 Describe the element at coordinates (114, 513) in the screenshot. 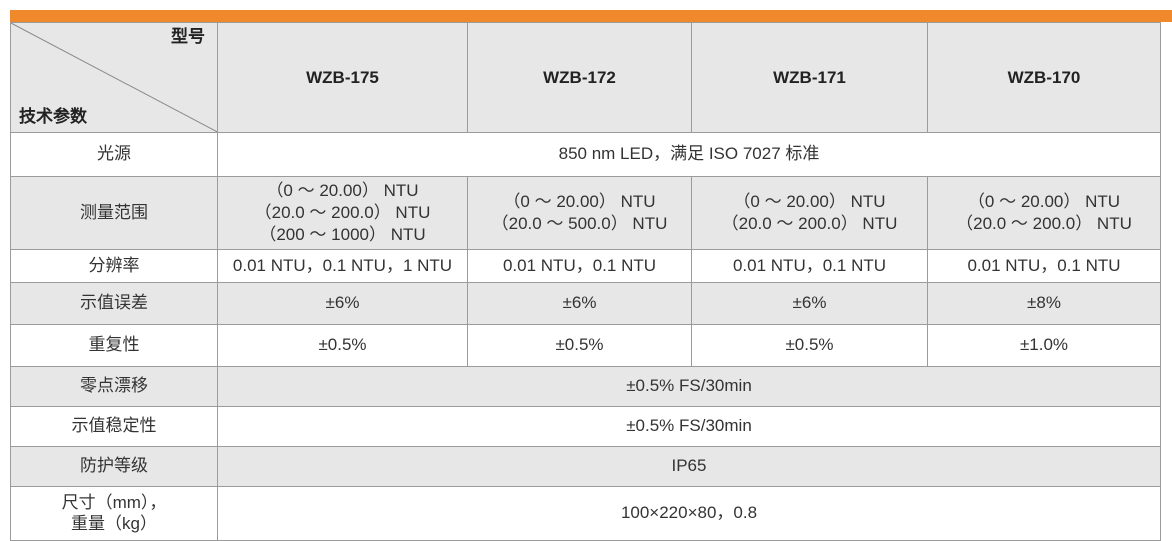

I see `row-label-dimensions-weight: 尺寸（mm）， 重量（kg）` at that location.